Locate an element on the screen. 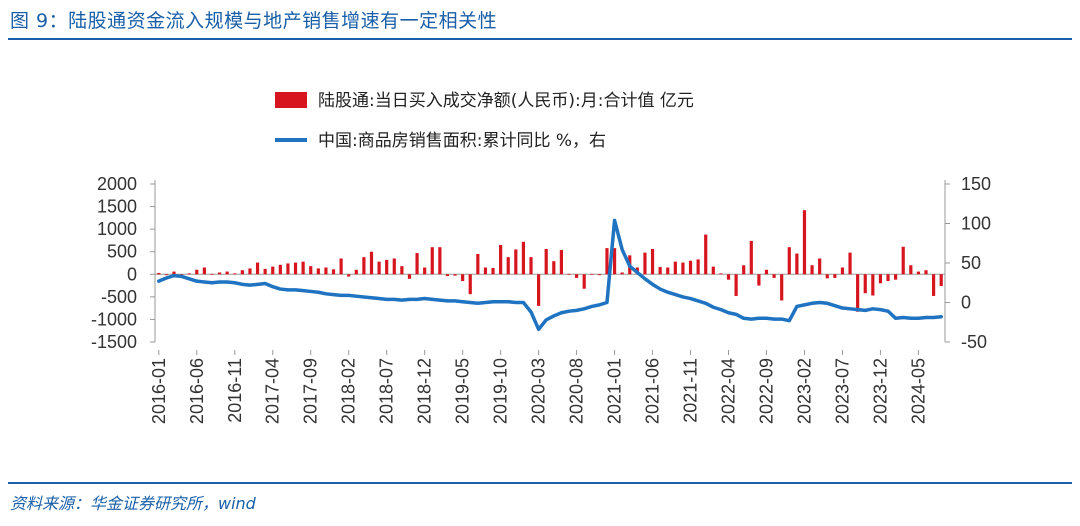 The width and height of the screenshot is (1080, 526). x-tick-label: 2016-06 is located at coordinates (197, 391).